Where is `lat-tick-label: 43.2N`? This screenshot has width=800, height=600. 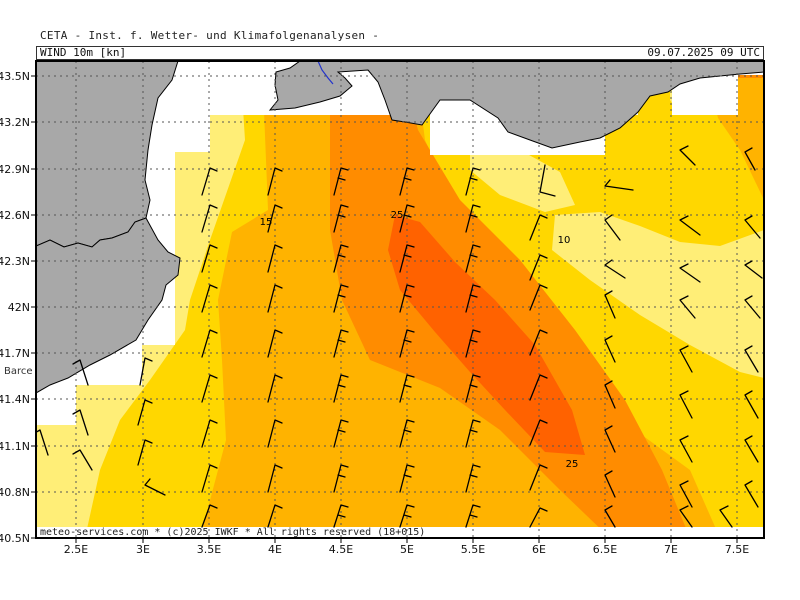 lat-tick-label: 43.2N is located at coordinates (15, 122).